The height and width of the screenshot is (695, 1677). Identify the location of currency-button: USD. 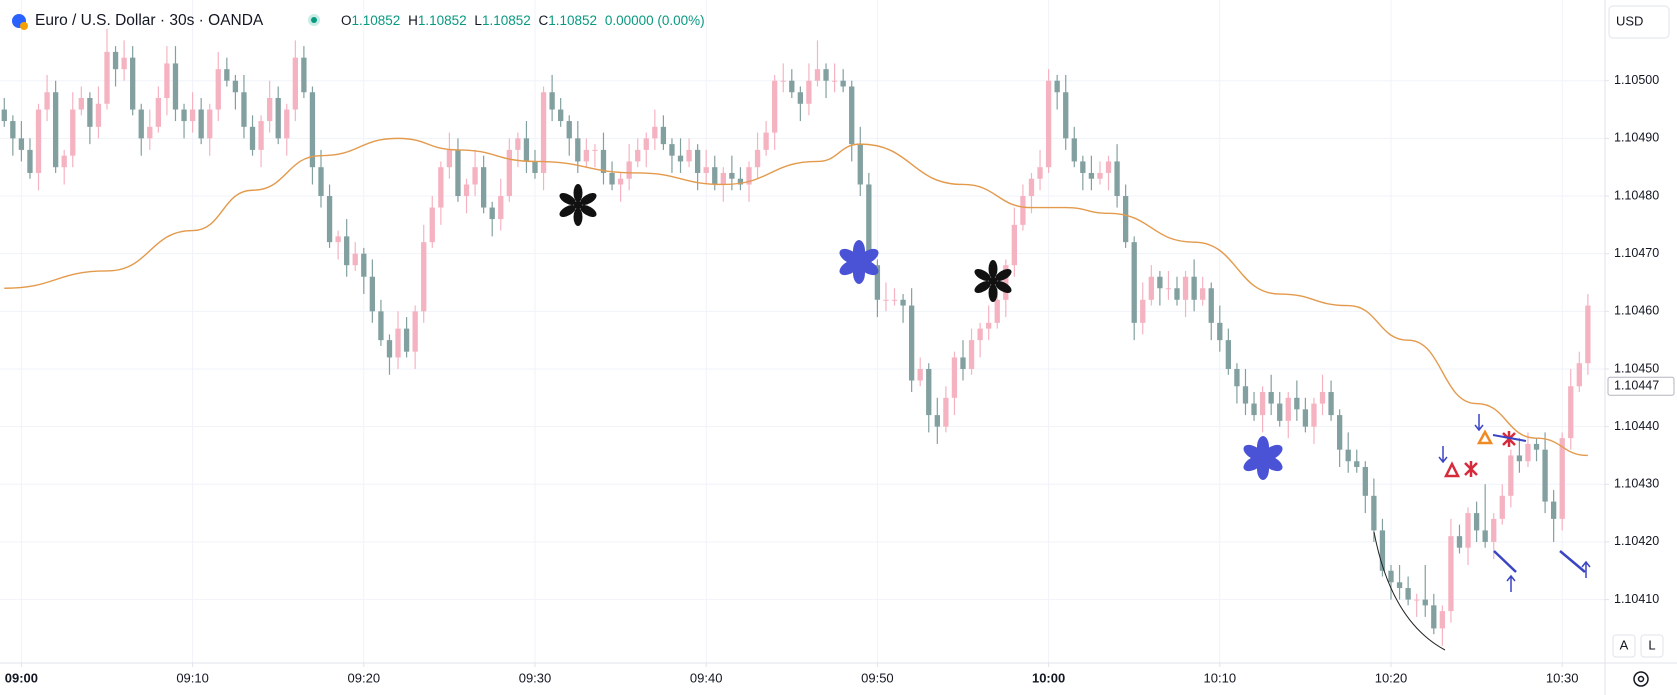
(1639, 22).